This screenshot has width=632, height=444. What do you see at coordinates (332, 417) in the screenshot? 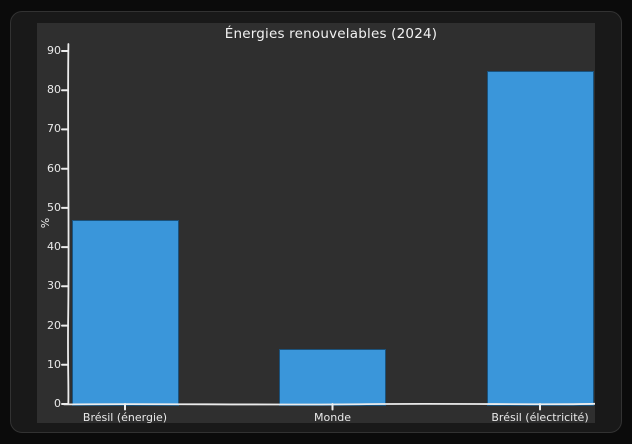
I see `x-tick-label-1: Monde` at bounding box center [332, 417].